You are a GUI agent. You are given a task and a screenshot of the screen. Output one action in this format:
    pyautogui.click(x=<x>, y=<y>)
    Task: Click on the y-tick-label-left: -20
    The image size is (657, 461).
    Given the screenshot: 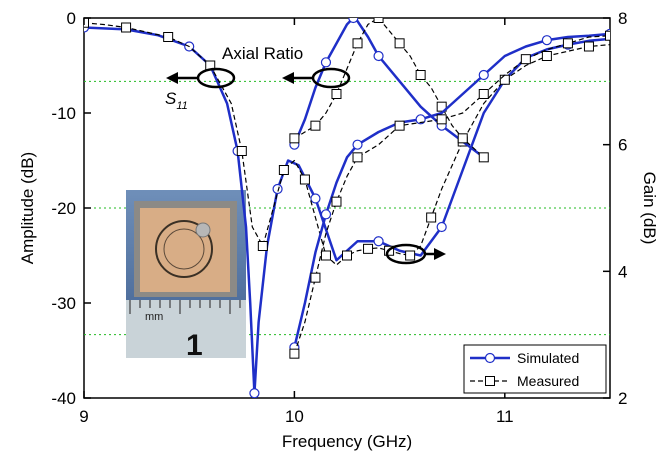 What is the action you would take?
    pyautogui.click(x=63, y=208)
    